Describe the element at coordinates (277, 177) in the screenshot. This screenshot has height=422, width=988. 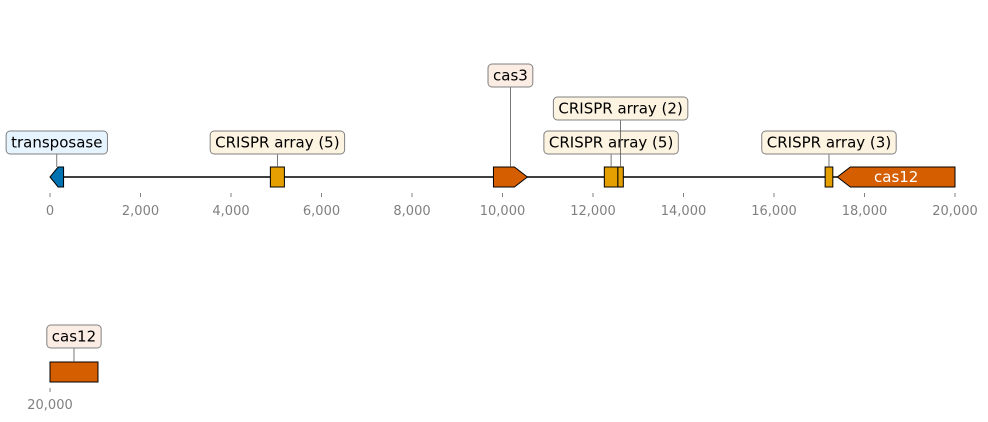
I see `feature-crispr-array-5a` at that location.